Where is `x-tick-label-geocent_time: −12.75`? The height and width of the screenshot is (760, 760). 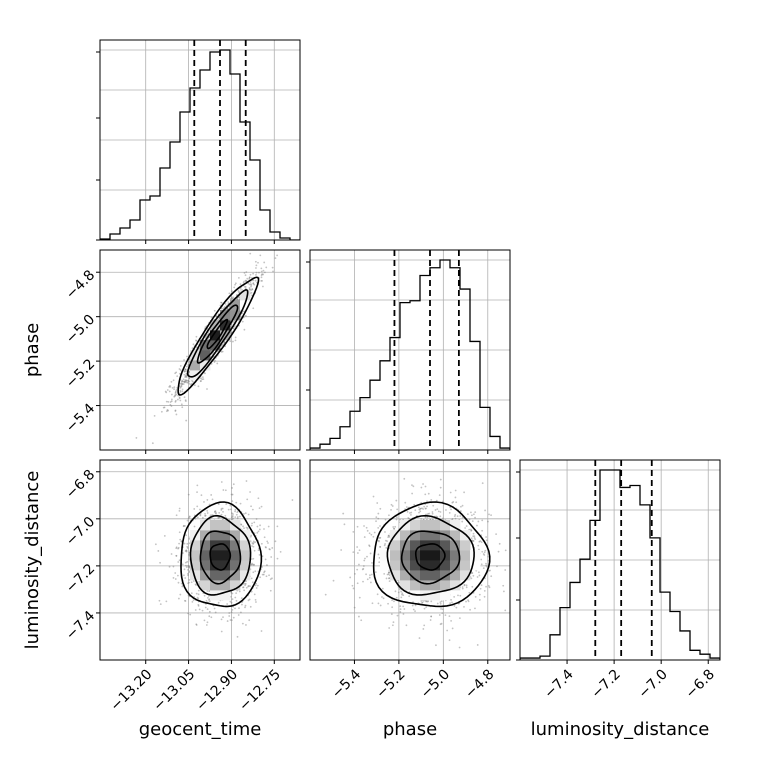
x-tick-label-geocent_time: −12.75 is located at coordinates (260, 690).